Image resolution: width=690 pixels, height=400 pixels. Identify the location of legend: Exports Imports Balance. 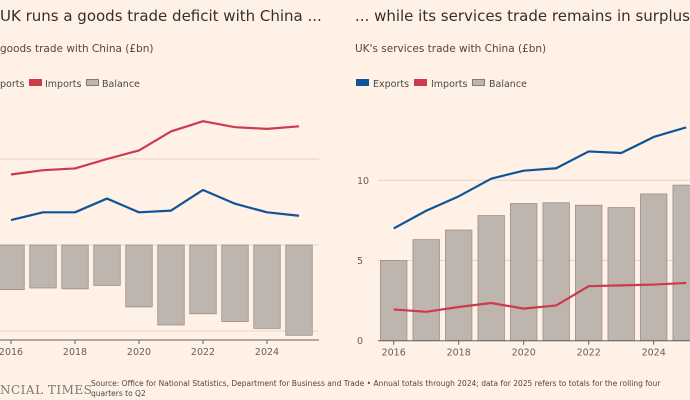
(441, 84).